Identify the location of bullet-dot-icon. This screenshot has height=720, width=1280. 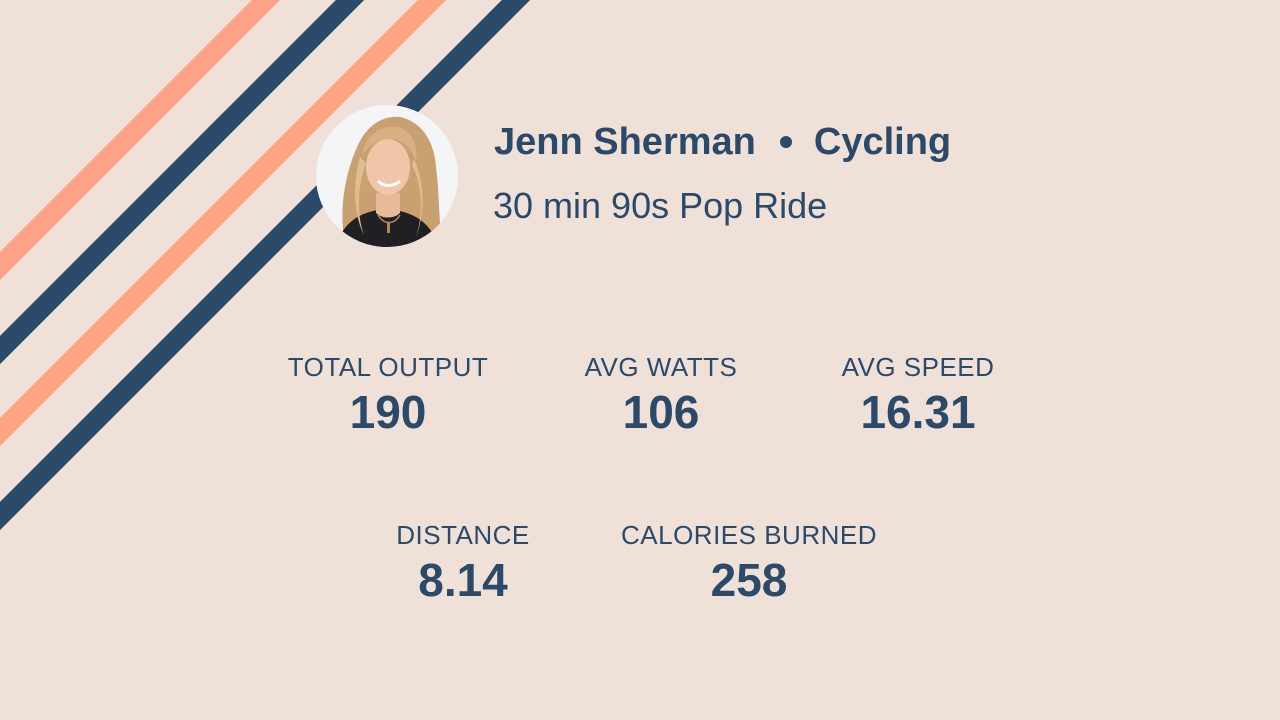
(785, 142).